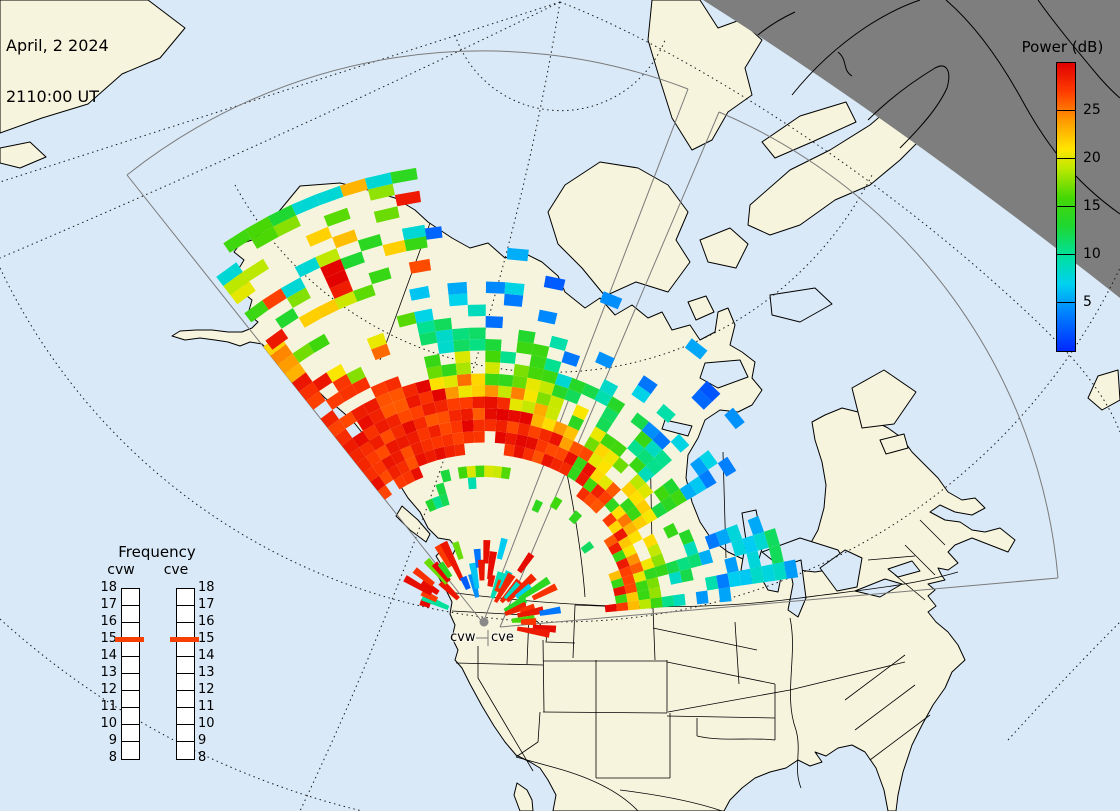  Describe the element at coordinates (1092, 158) in the screenshot. I see `colorbar-tick-label: 20` at that location.